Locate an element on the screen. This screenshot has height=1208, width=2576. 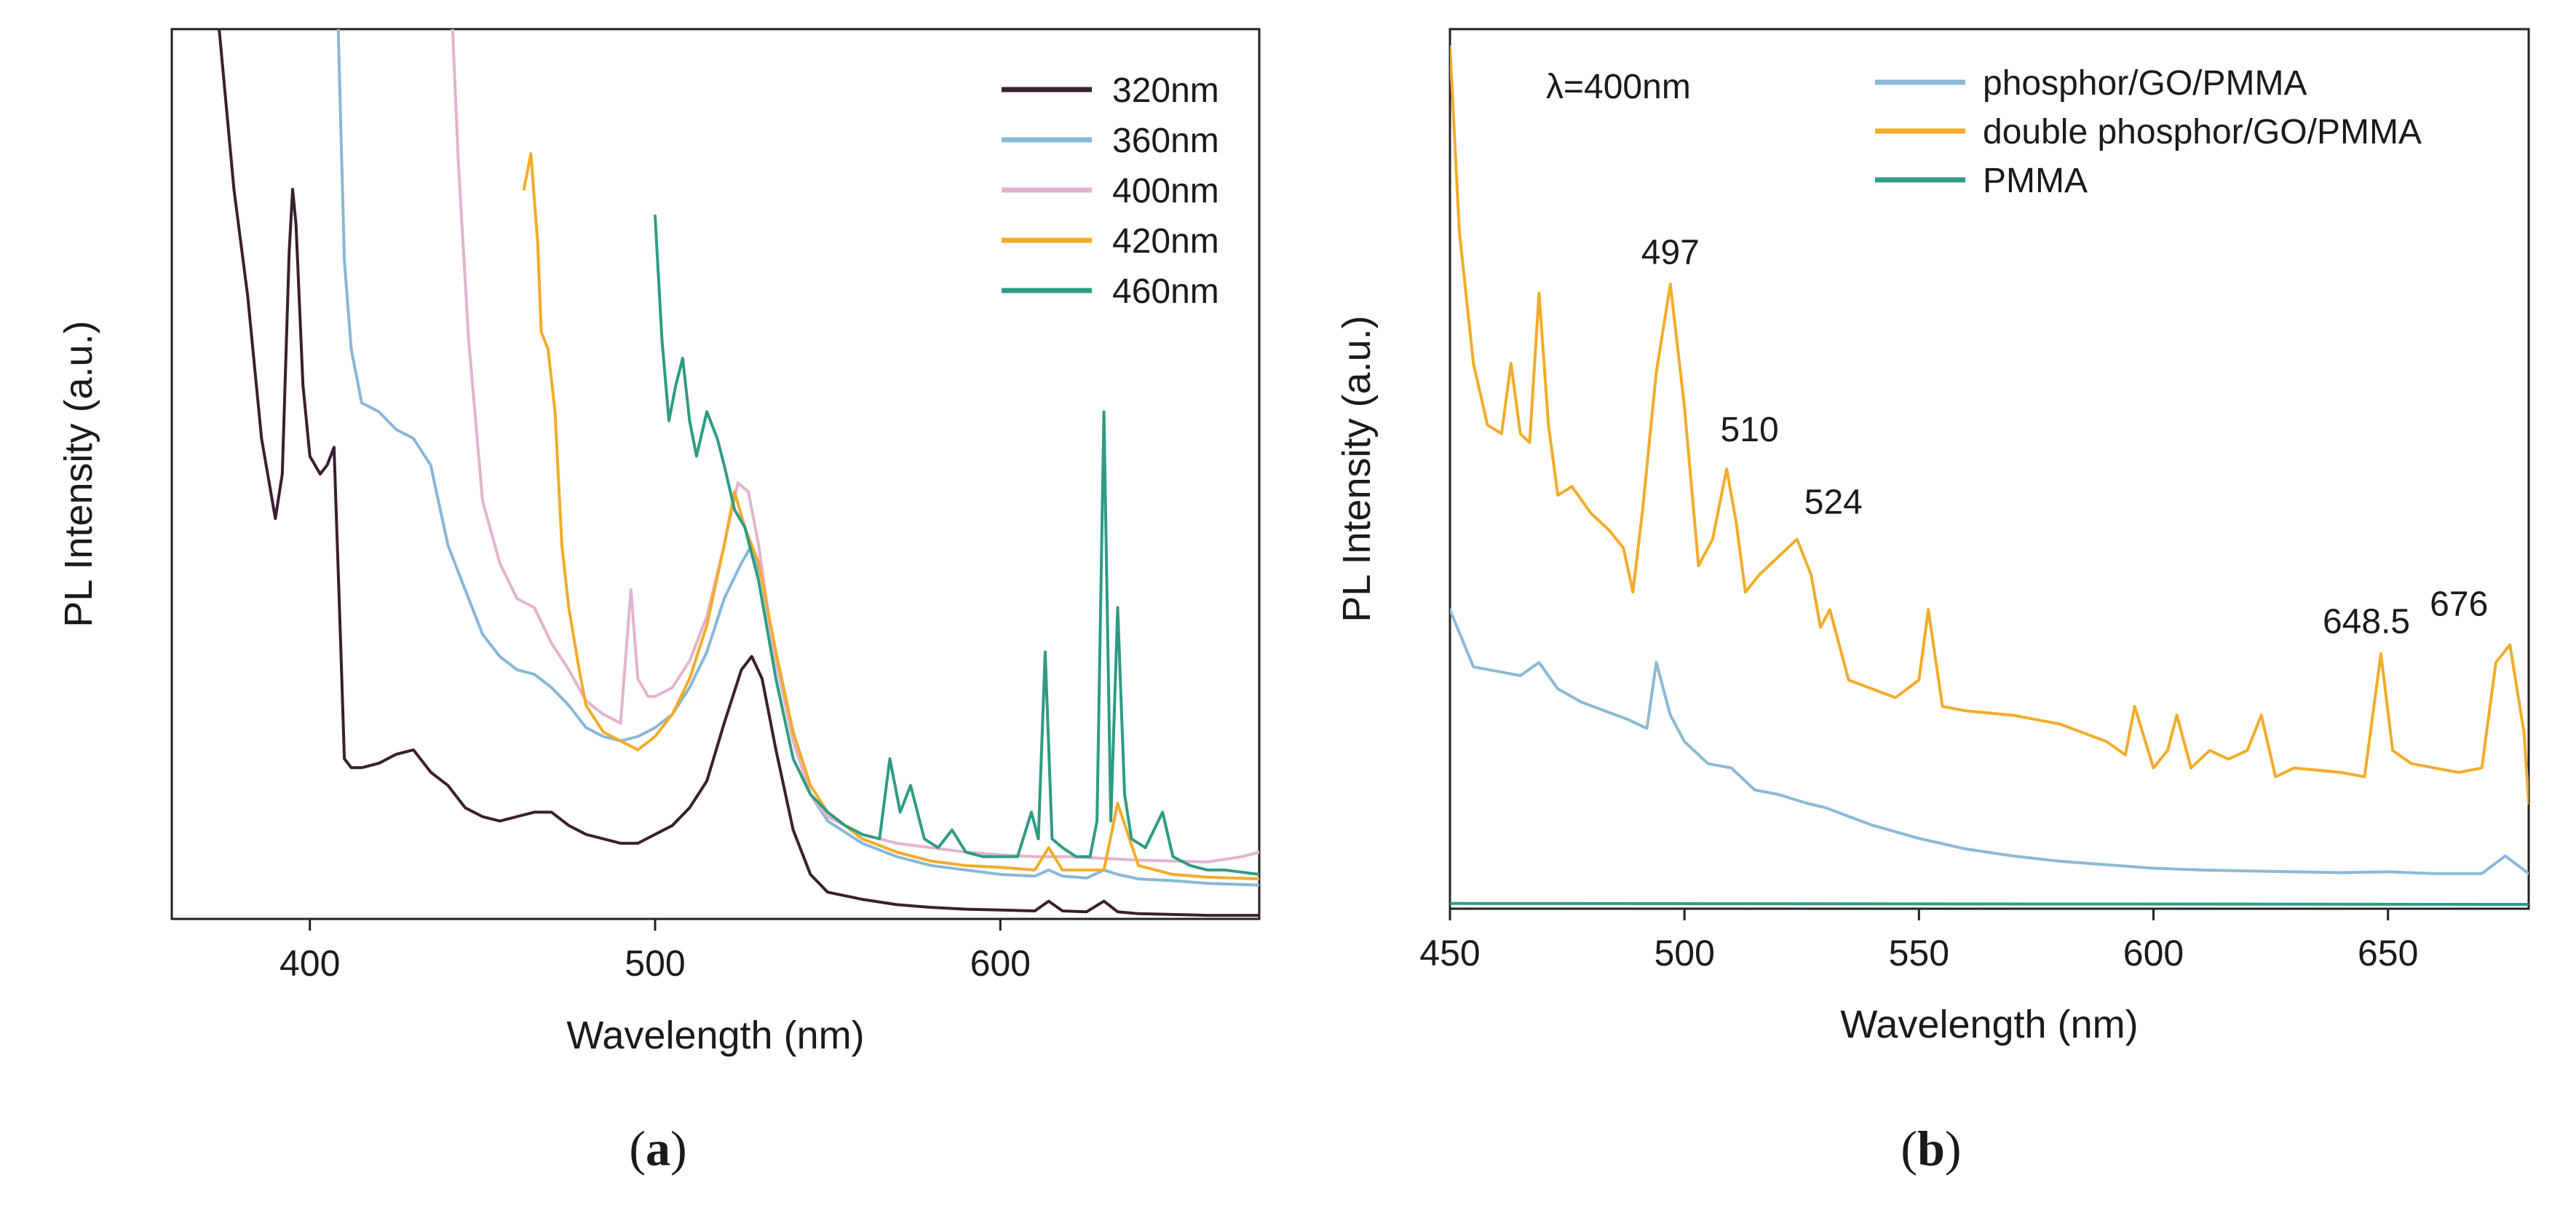
series-line-460nm is located at coordinates (956, 545).